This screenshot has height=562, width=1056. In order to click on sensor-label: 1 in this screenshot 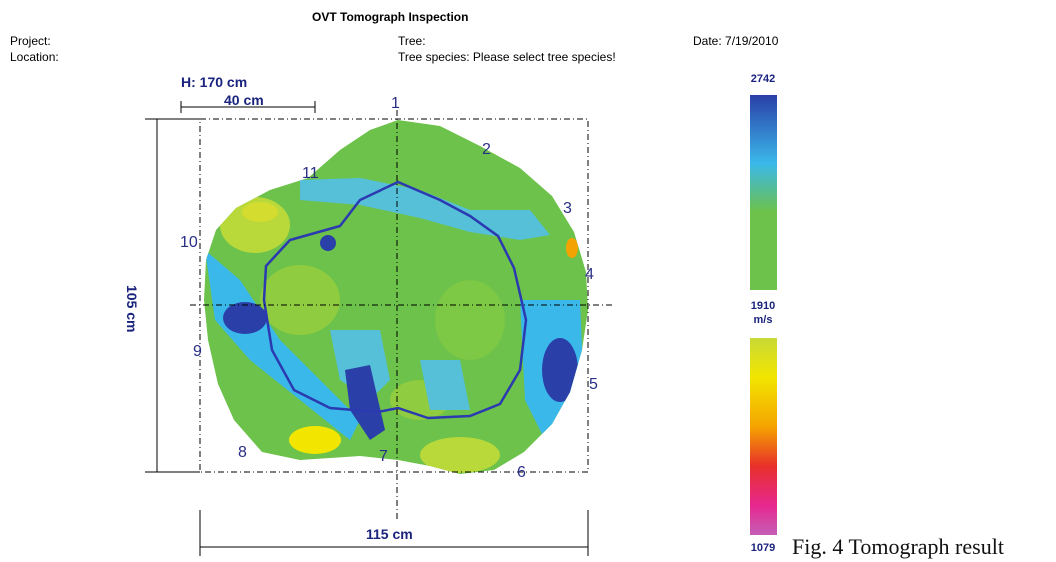, I will do `click(395, 104)`.